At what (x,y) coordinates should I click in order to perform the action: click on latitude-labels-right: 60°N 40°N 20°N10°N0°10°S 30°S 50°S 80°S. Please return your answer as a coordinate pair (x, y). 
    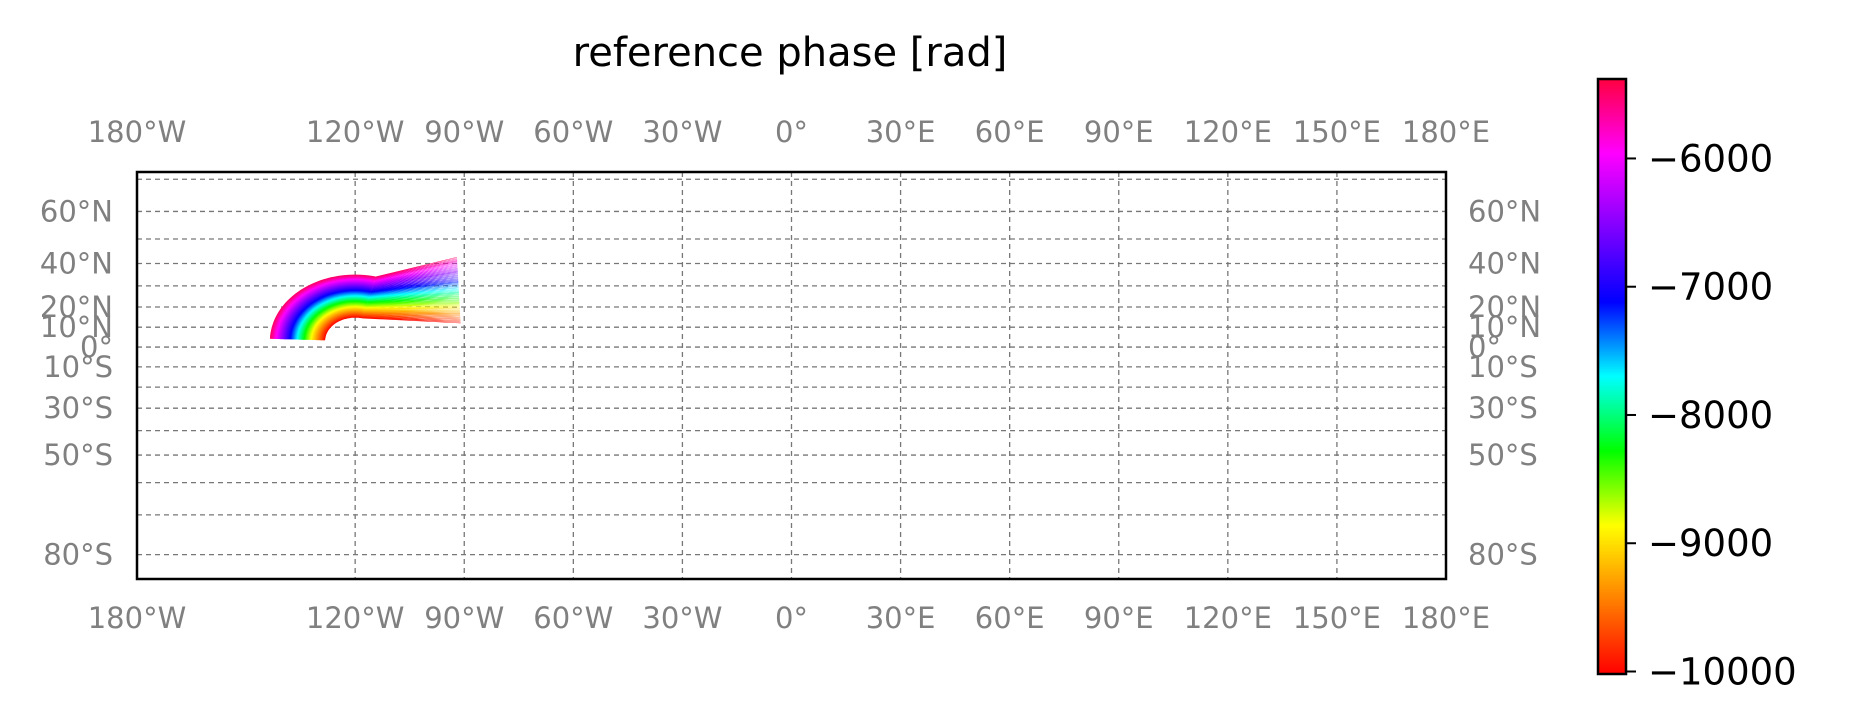
    Looking at the image, I should click on (1504, 382).